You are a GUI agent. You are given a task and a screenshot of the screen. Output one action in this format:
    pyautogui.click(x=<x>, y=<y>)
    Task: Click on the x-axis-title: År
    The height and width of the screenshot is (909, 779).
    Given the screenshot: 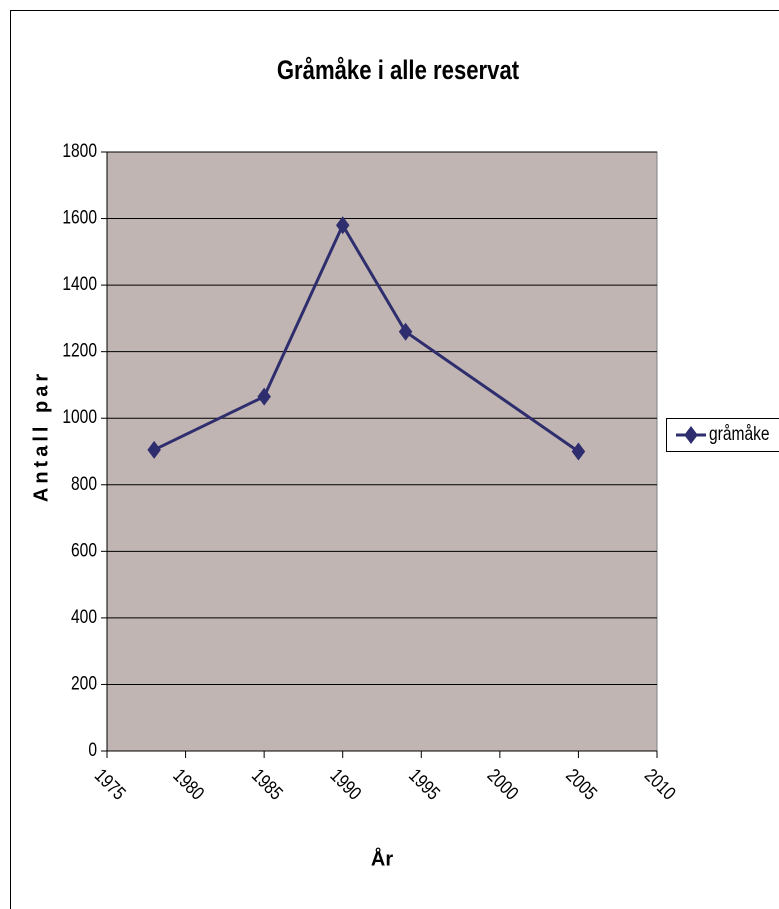 What is the action you would take?
    pyautogui.click(x=382, y=858)
    